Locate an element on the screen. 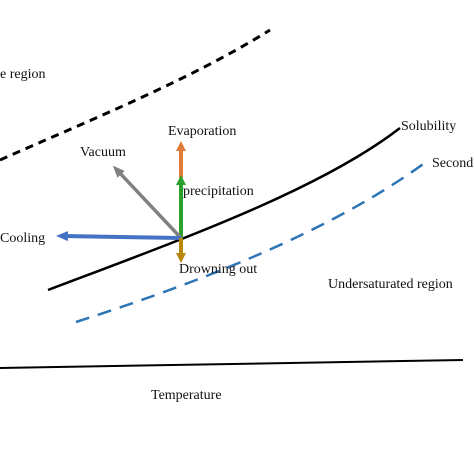 This screenshot has width=474, height=474. temperature-label: Temperature is located at coordinates (186, 395).